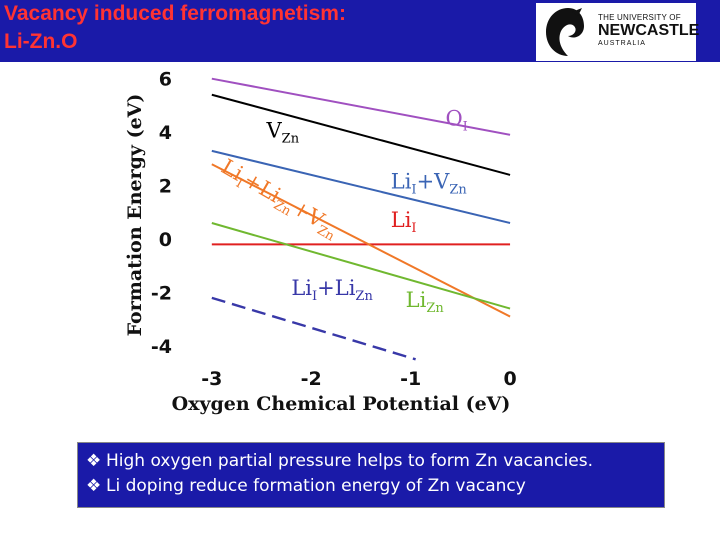 This screenshot has height=540, width=720. What do you see at coordinates (135, 215) in the screenshot?
I see `y-axis-label: Formation Energy (eV)` at bounding box center [135, 215].